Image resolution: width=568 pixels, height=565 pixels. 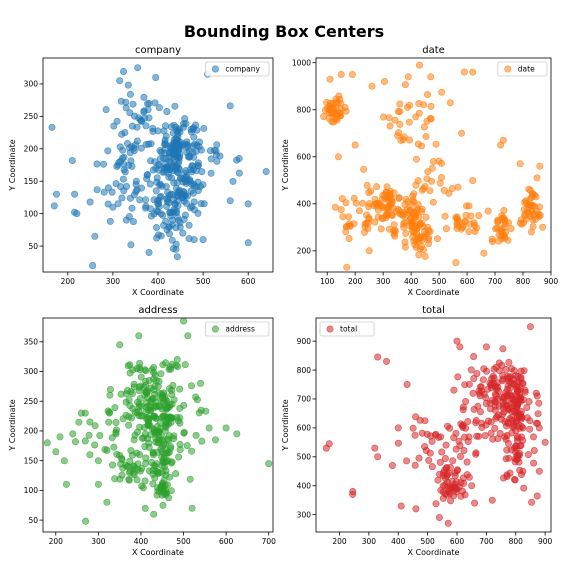 What do you see at coordinates (157, 310) in the screenshot?
I see `panel-title: address` at bounding box center [157, 310].